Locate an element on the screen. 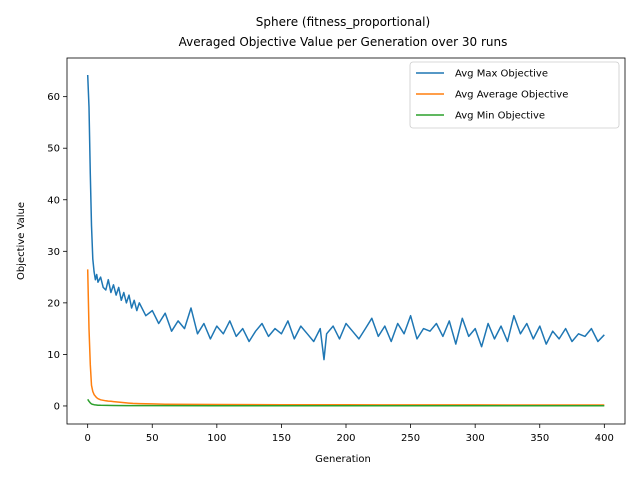 The height and width of the screenshot is (484, 640). y-axis-ticks: 0 10 20 30 40 50 60 is located at coordinates (57, 252).